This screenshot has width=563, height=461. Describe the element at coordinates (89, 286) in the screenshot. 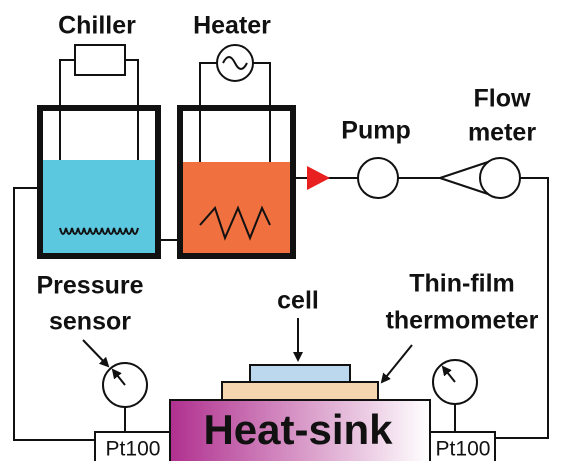

I see `label: Pressure` at that location.